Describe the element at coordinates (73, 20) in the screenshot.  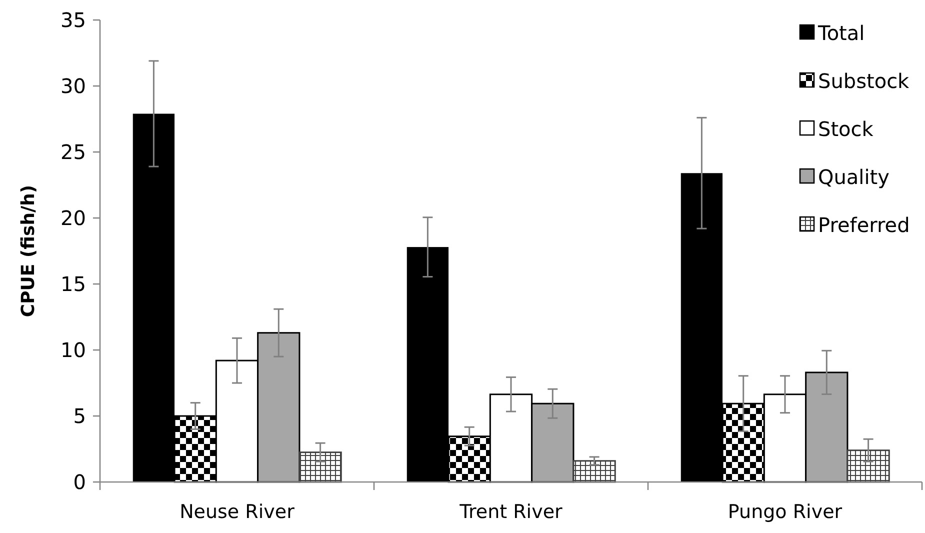
I see `y-tick-label: 35` at that location.